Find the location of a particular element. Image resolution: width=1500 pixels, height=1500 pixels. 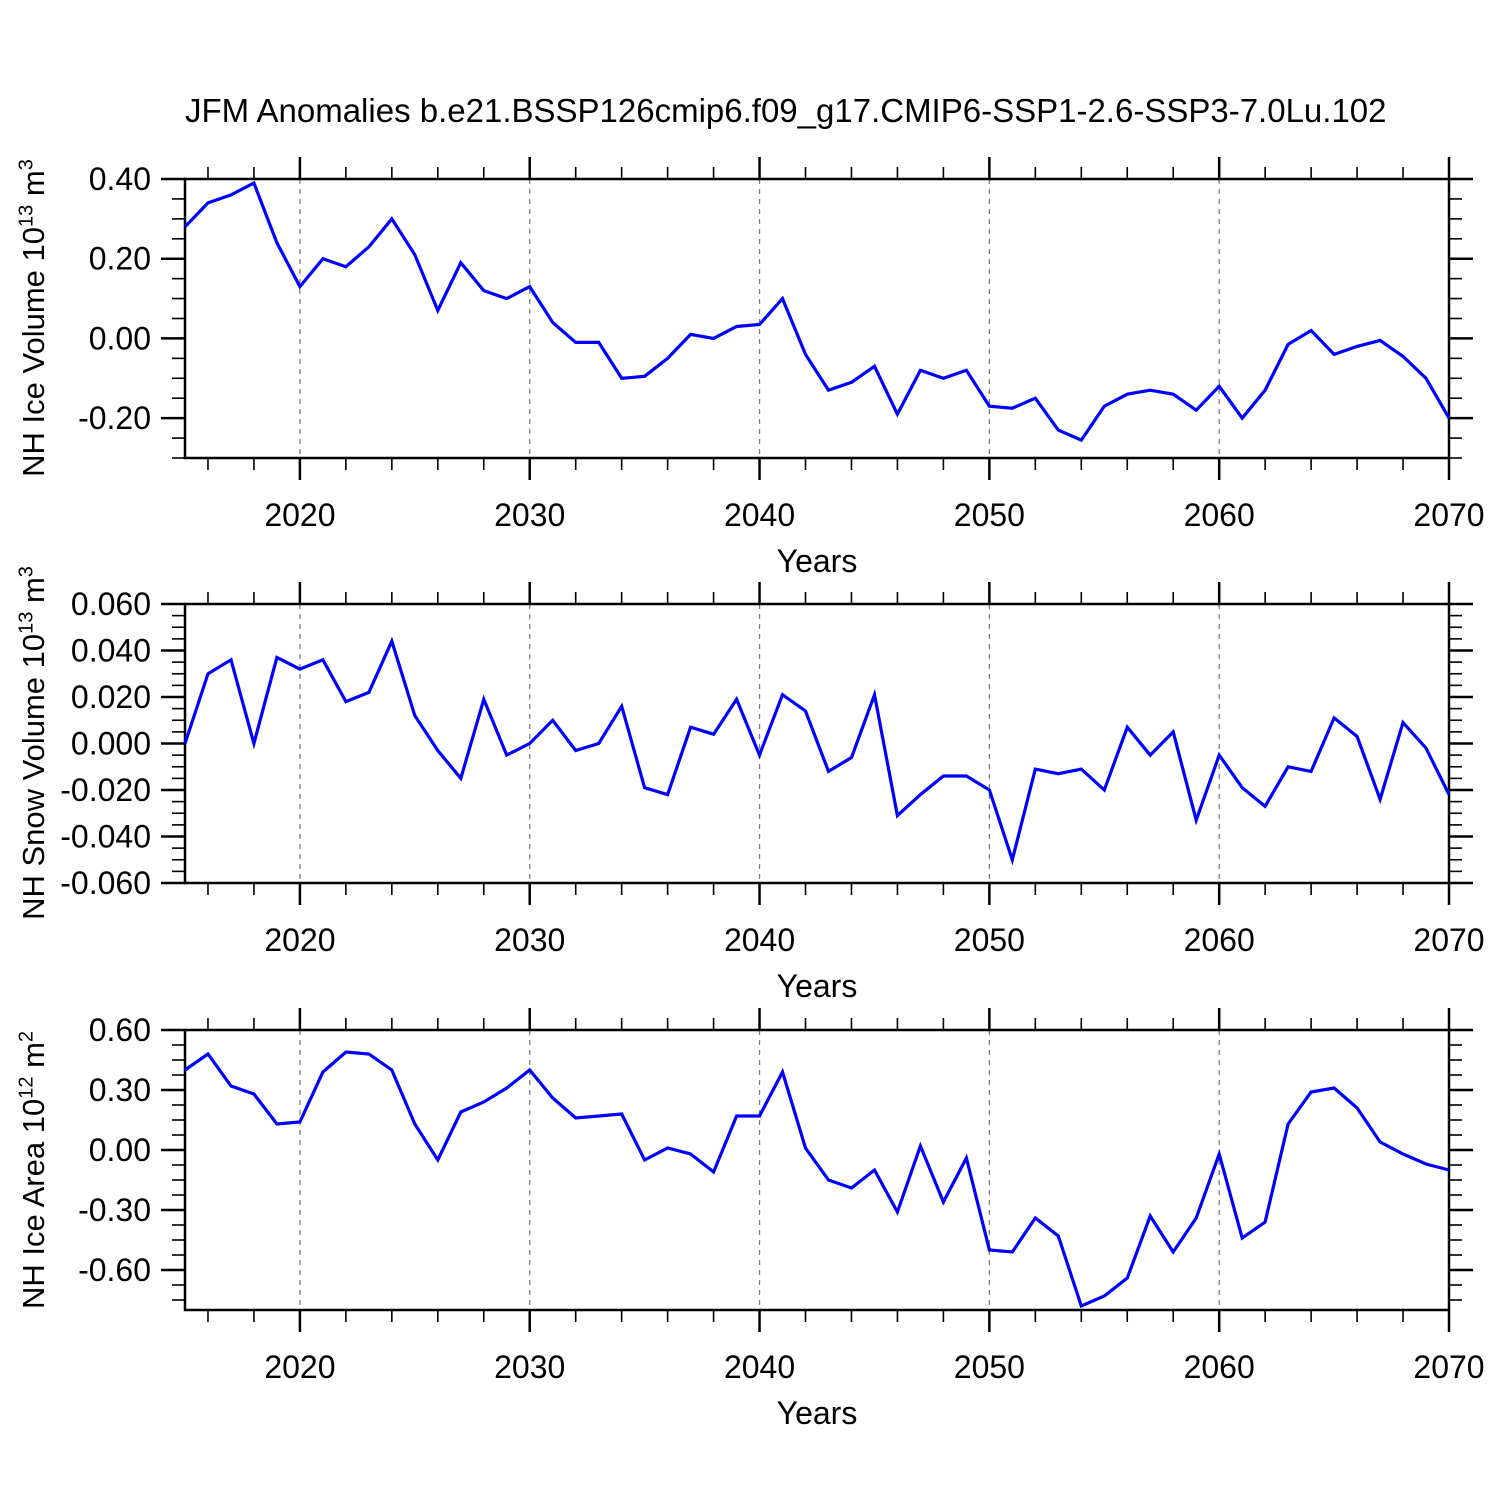

svg-text: -0.040 is located at coordinates (105, 837).